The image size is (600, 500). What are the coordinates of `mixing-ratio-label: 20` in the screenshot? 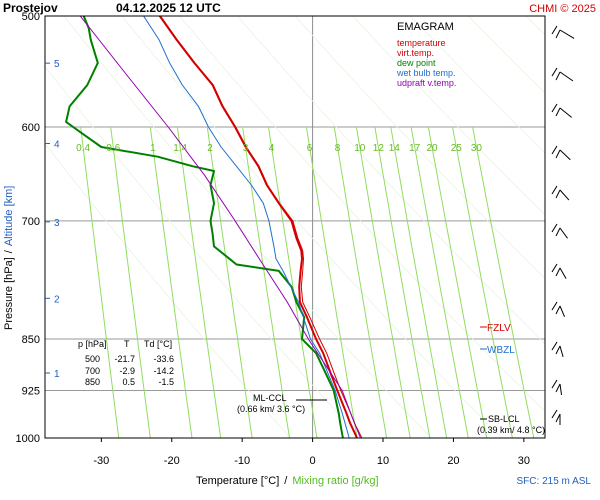 It's located at (432, 148).